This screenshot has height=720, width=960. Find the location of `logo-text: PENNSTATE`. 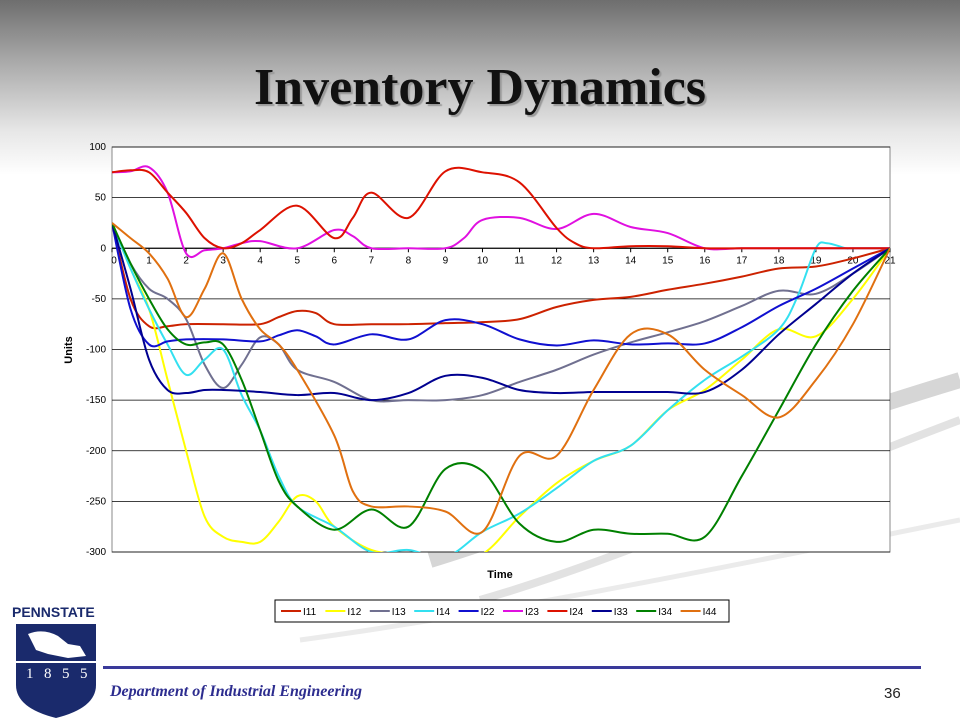

logo-text: PENNSTATE is located at coordinates (53, 612).